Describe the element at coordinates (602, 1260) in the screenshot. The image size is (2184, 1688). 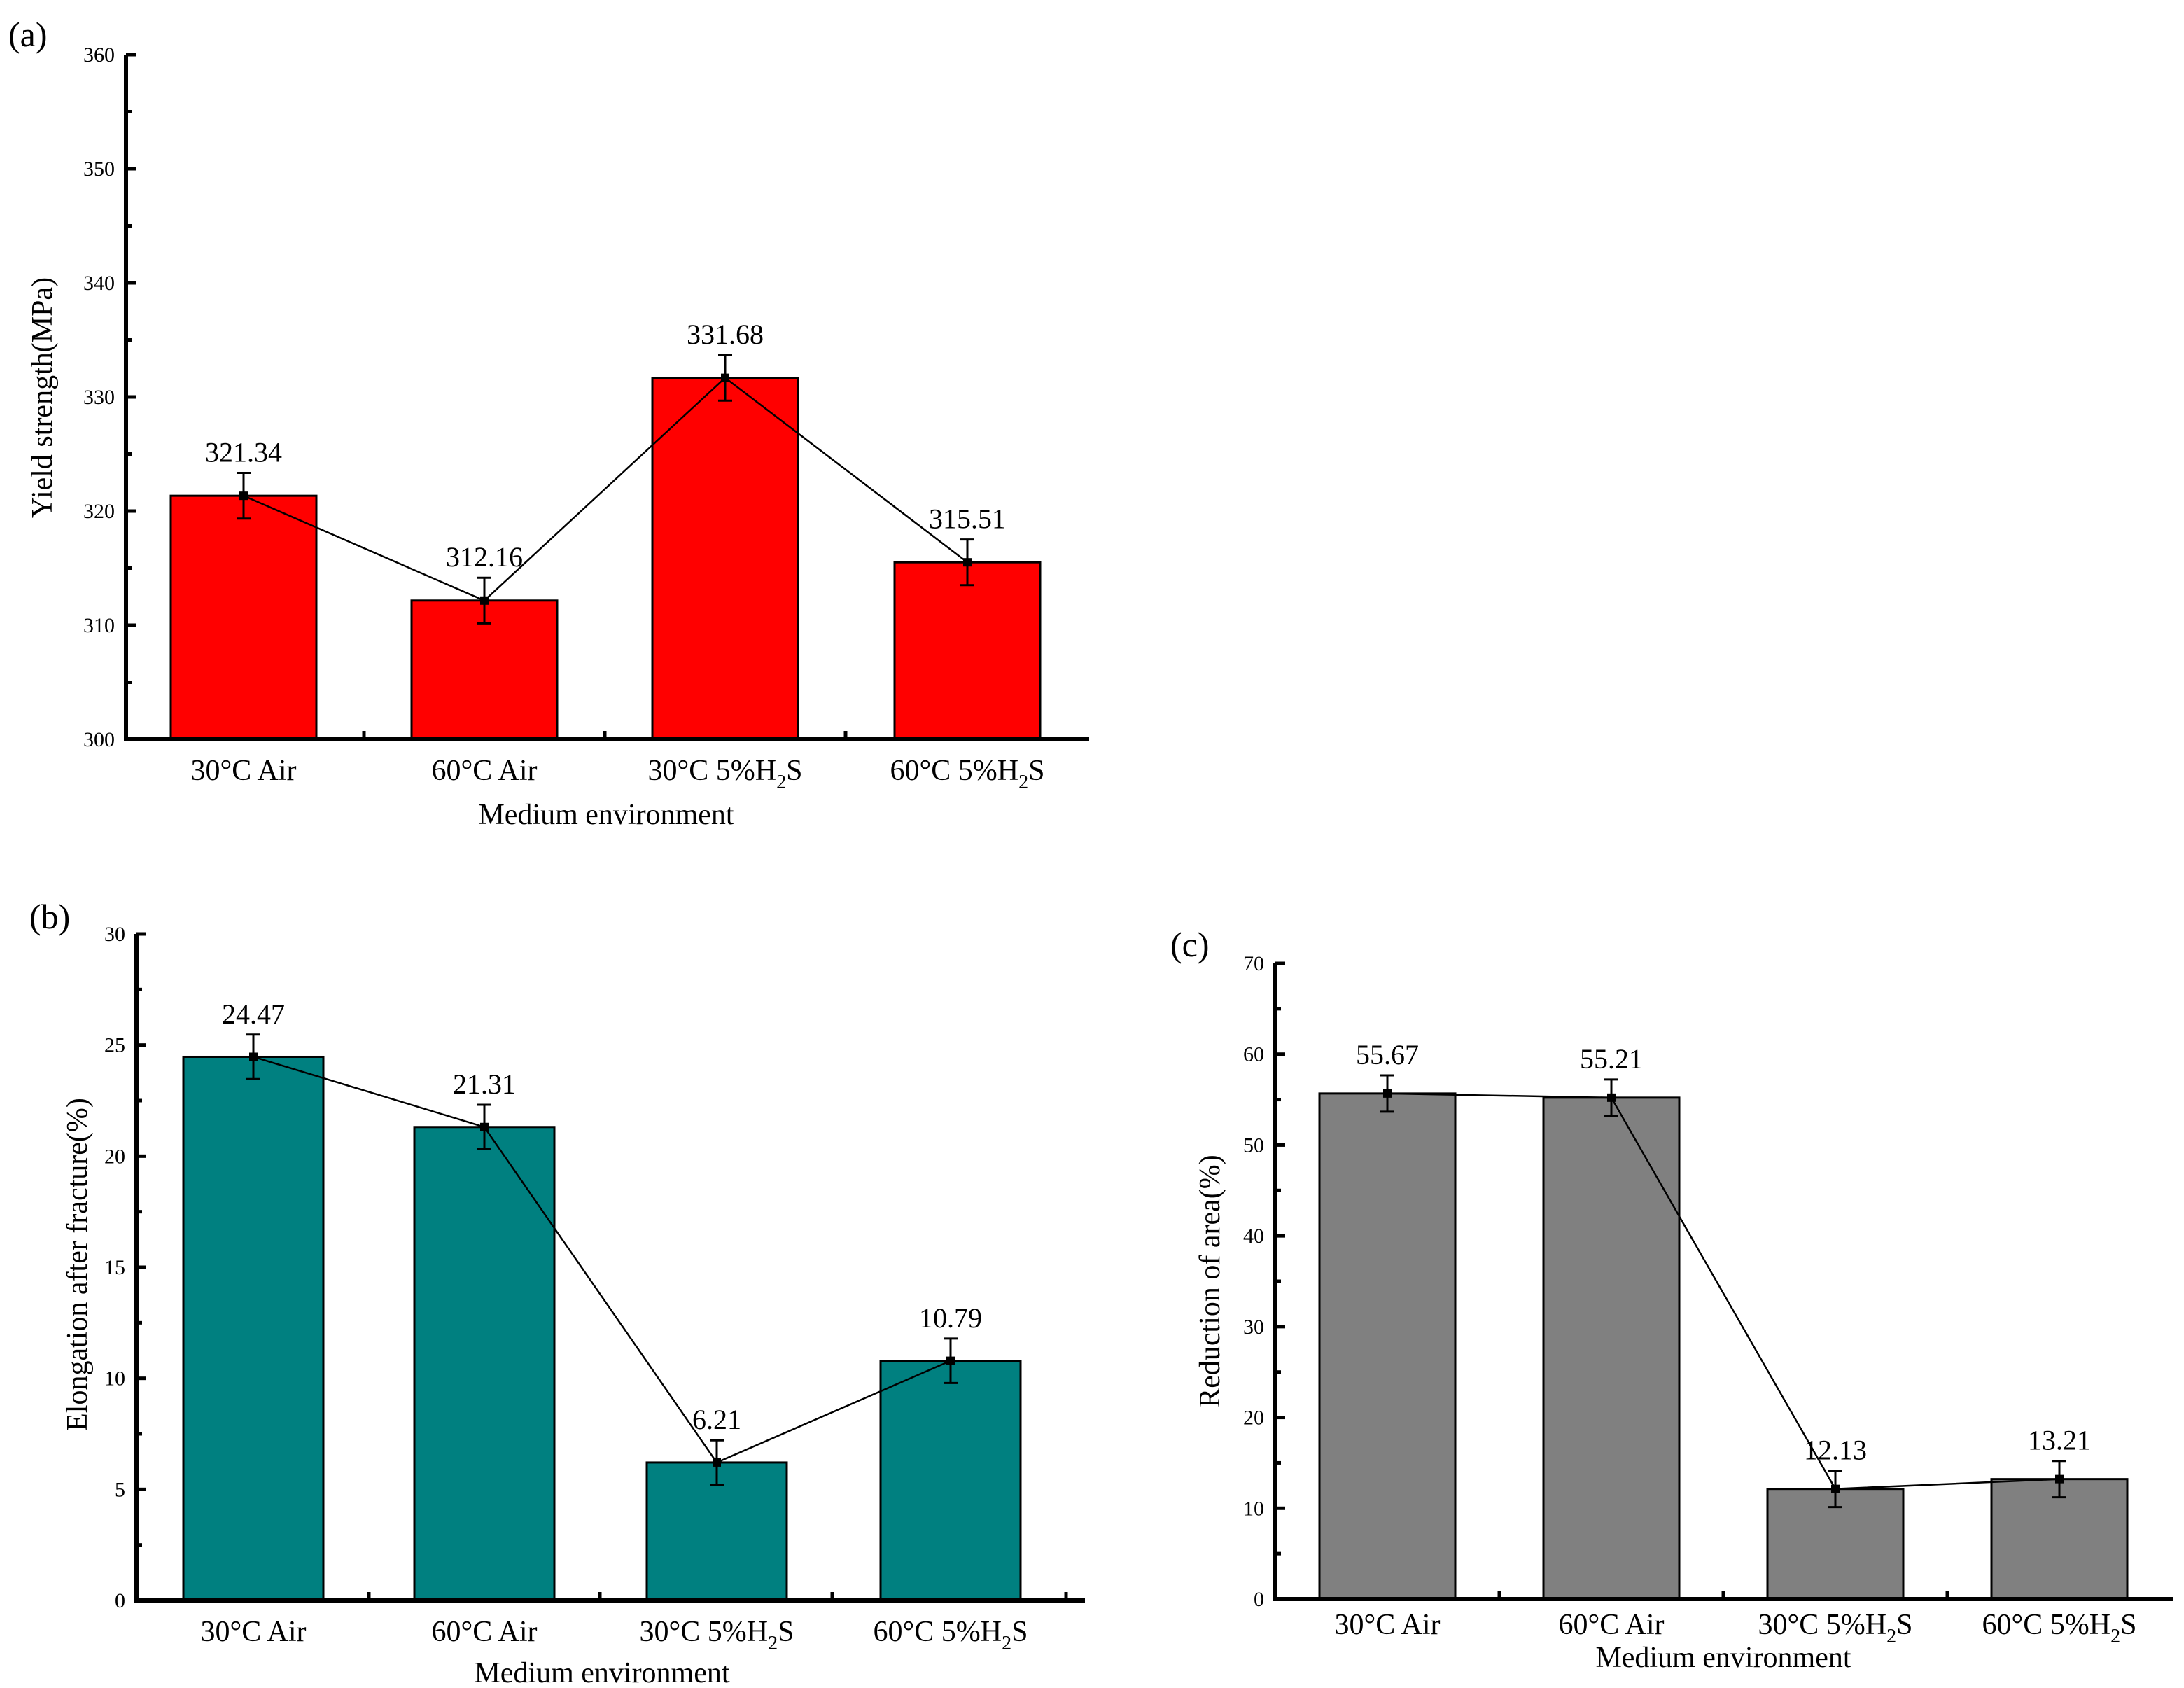
I see `panel-b-trend-line` at that location.